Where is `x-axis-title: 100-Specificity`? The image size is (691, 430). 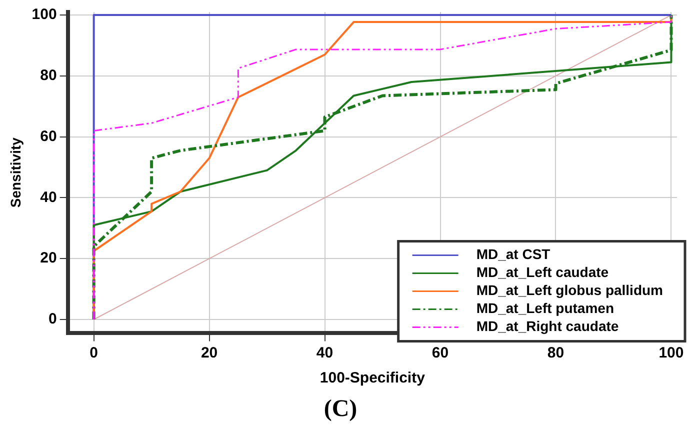 x-axis-title: 100-Specificity is located at coordinates (373, 377).